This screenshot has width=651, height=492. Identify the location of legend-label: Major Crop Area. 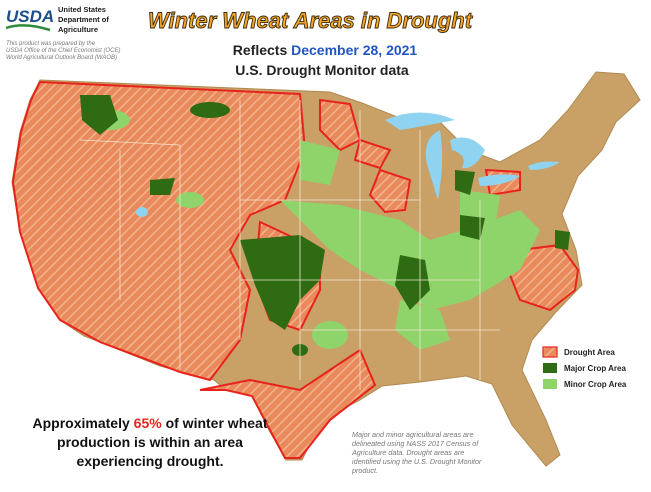
(595, 368).